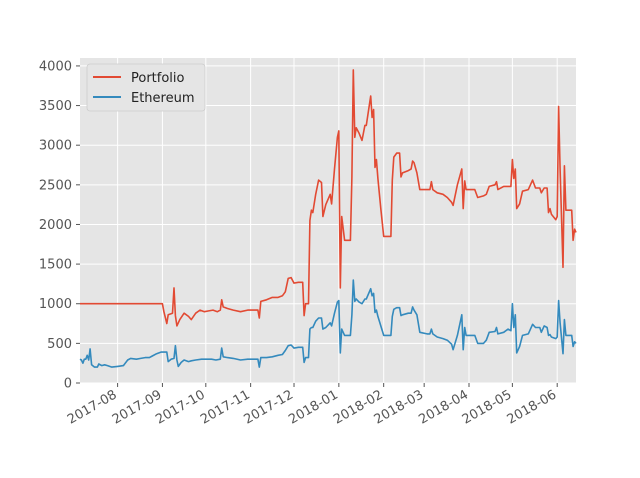  I want to click on y-tick-label: 500, so click(59, 344).